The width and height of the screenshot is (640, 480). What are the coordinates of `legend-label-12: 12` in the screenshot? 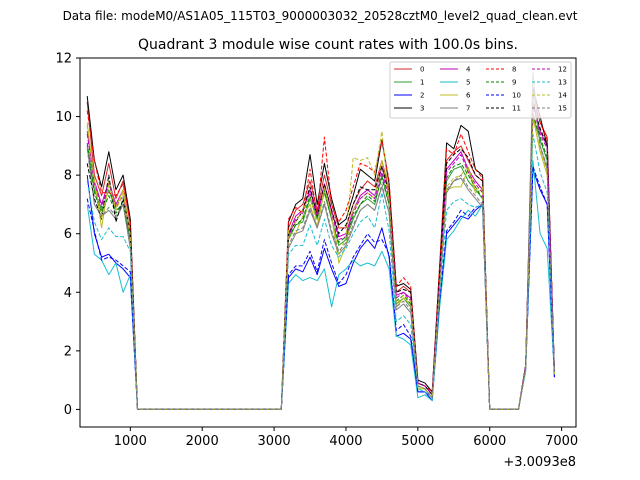 It's located at (562, 70).